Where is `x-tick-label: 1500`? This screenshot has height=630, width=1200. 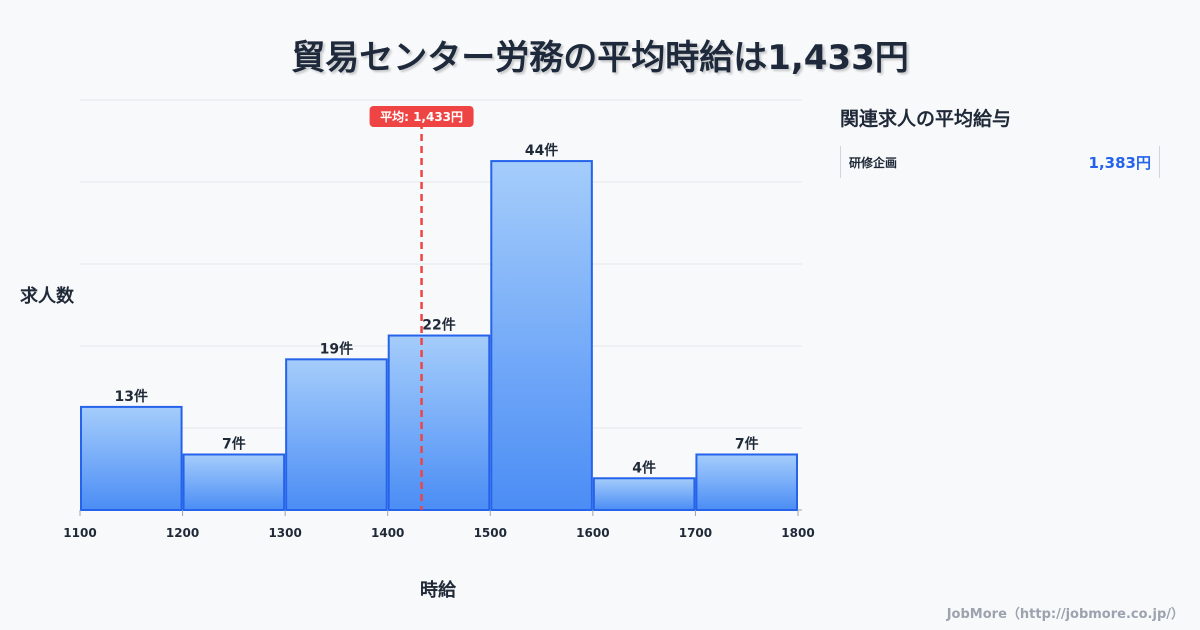
x-tick-label: 1500 is located at coordinates (490, 533).